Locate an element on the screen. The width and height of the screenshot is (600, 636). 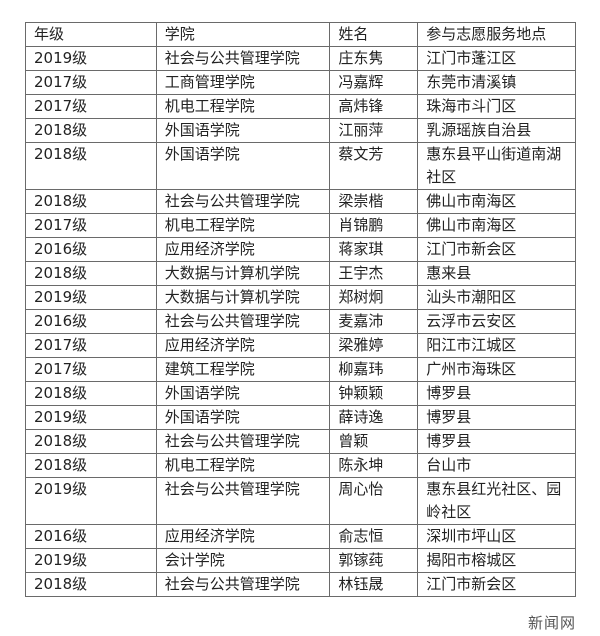
cell-name: 肖锦鹏 is located at coordinates (374, 225).